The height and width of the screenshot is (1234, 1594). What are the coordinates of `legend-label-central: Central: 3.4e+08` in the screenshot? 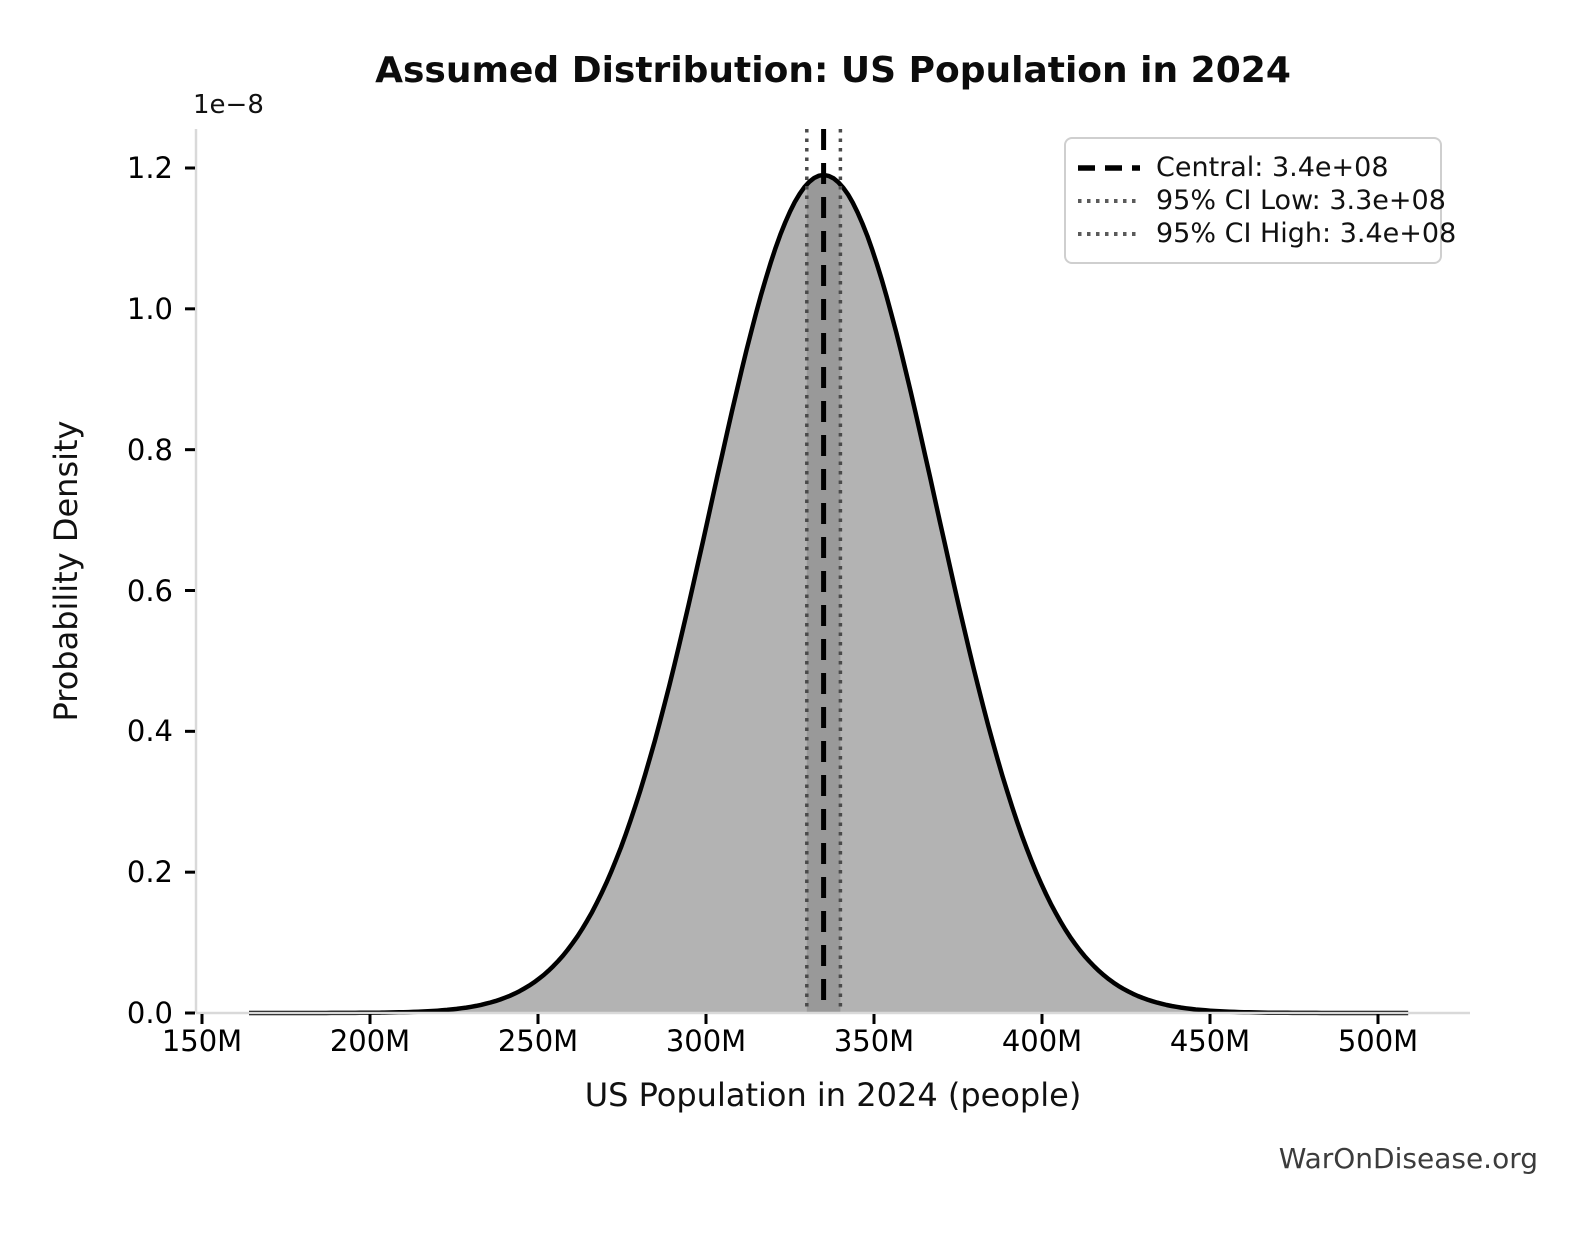 It's located at (1272, 167).